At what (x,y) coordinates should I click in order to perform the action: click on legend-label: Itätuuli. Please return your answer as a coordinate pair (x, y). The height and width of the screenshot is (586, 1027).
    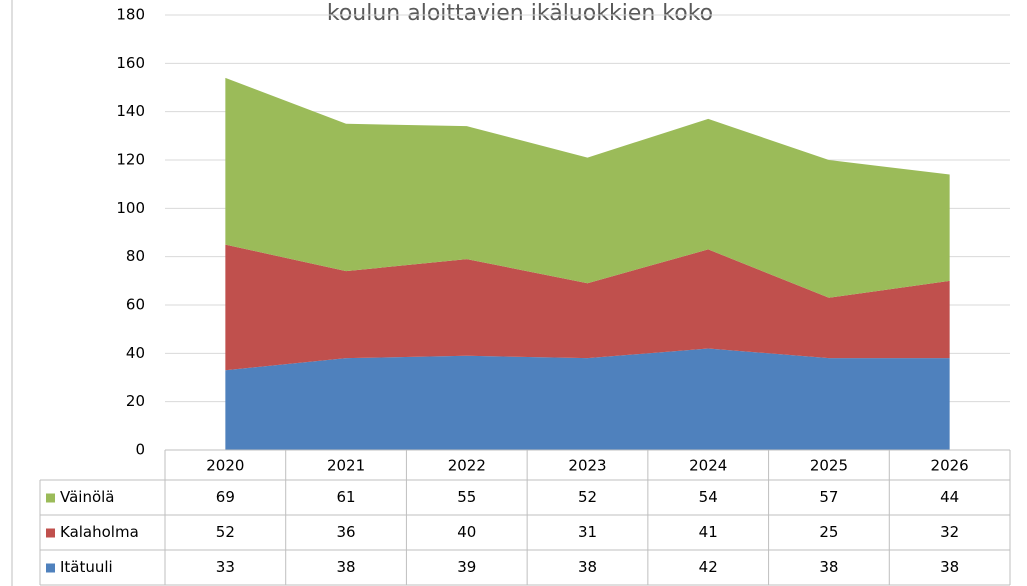
    Looking at the image, I should click on (86, 567).